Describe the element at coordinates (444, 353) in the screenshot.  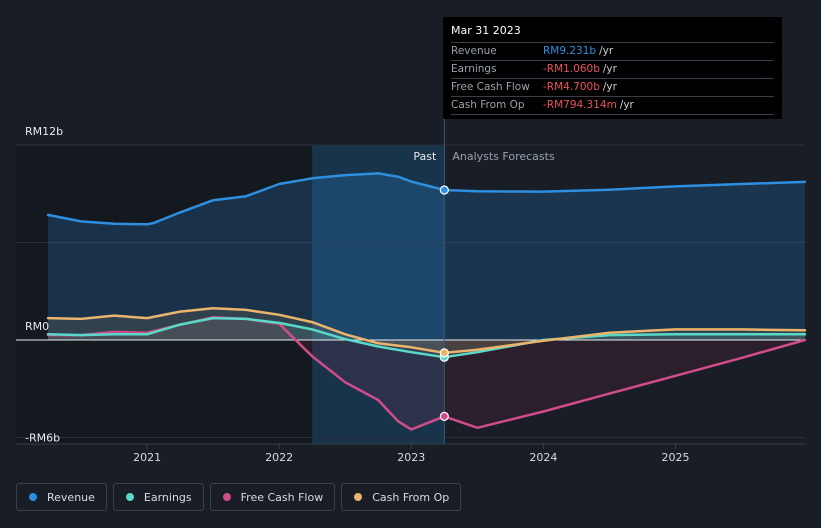
I see `marker-cash-from-op` at that location.